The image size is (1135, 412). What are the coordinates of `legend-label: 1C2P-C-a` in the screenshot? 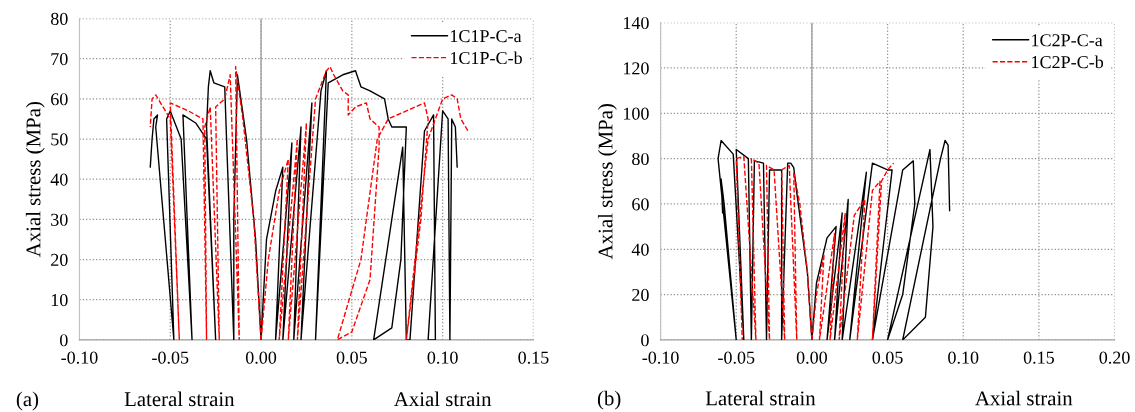 It's located at (1067, 40).